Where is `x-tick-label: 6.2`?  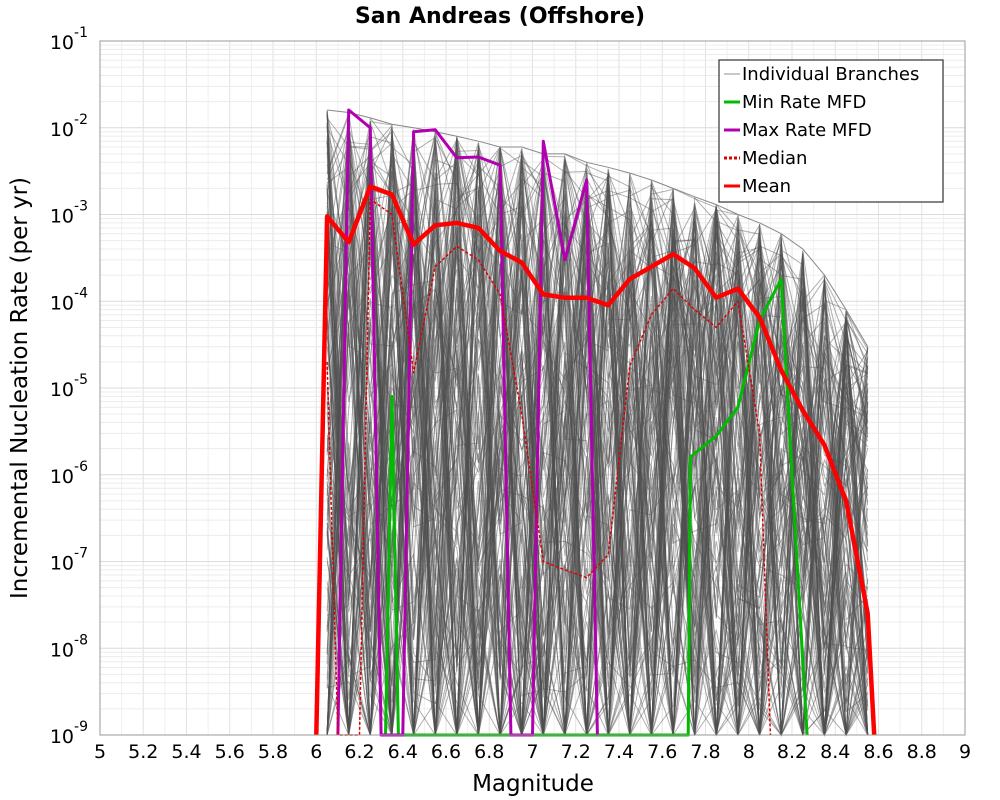
x-tick-label: 6.2 is located at coordinates (359, 752).